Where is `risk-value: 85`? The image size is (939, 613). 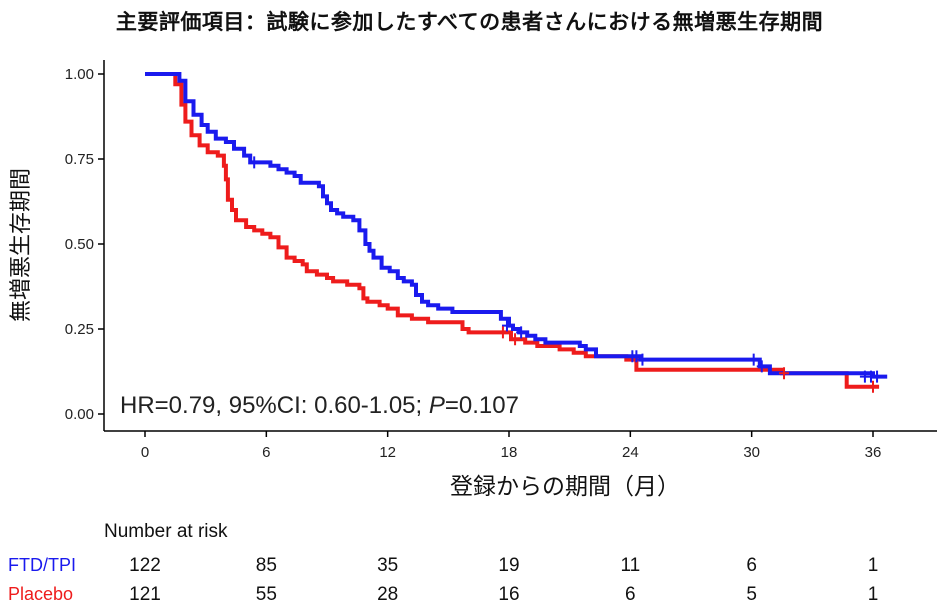
risk-value: 85 is located at coordinates (266, 565).